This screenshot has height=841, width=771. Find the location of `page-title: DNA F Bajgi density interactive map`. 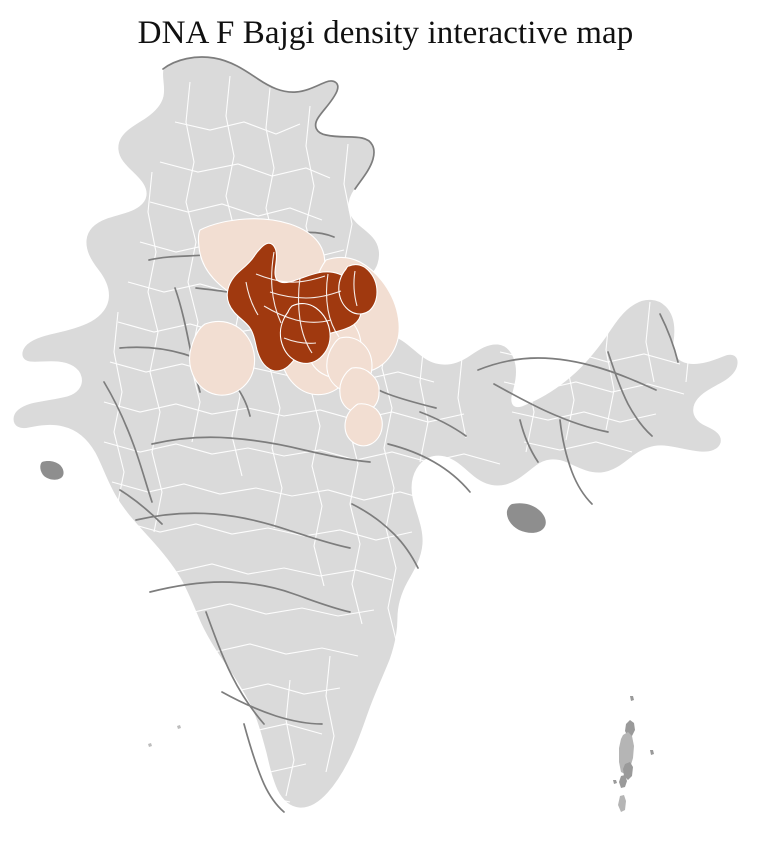

page-title: DNA F Bajgi density interactive map is located at coordinates (385, 33).